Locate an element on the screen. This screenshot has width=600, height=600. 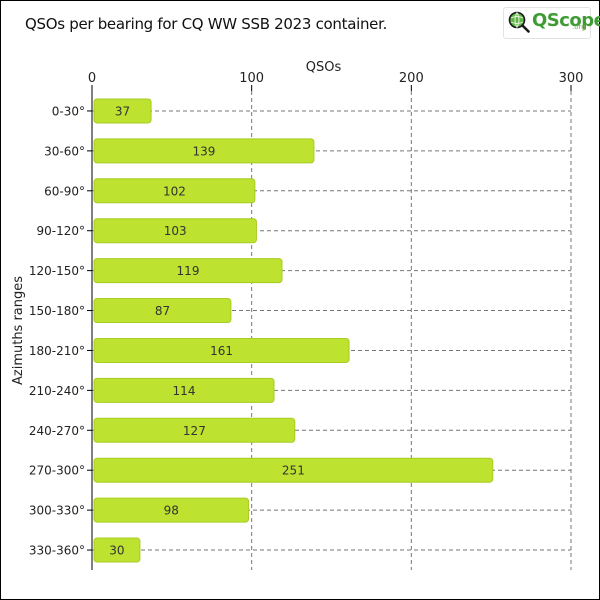
y-category-label: 120-150° is located at coordinates (57, 271).